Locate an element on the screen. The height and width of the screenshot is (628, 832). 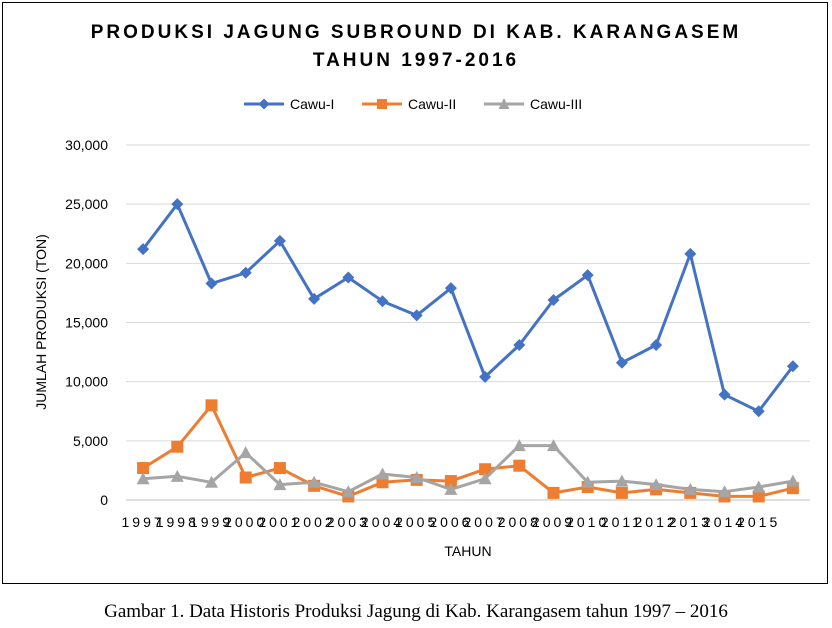
x-tick-label: 2007 is located at coordinates (485, 522).